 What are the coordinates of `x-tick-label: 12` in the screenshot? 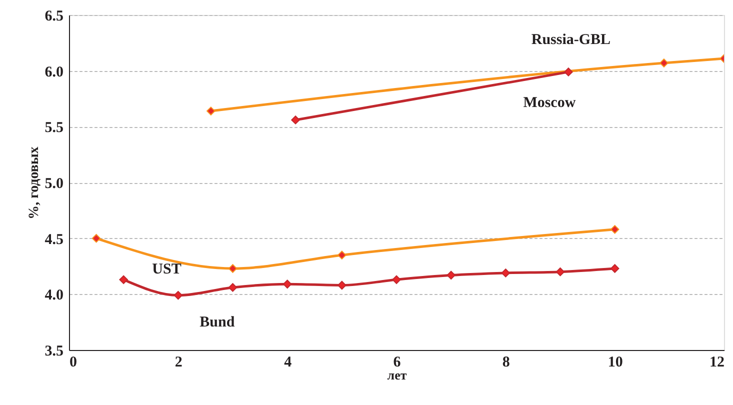 It's located at (717, 362).